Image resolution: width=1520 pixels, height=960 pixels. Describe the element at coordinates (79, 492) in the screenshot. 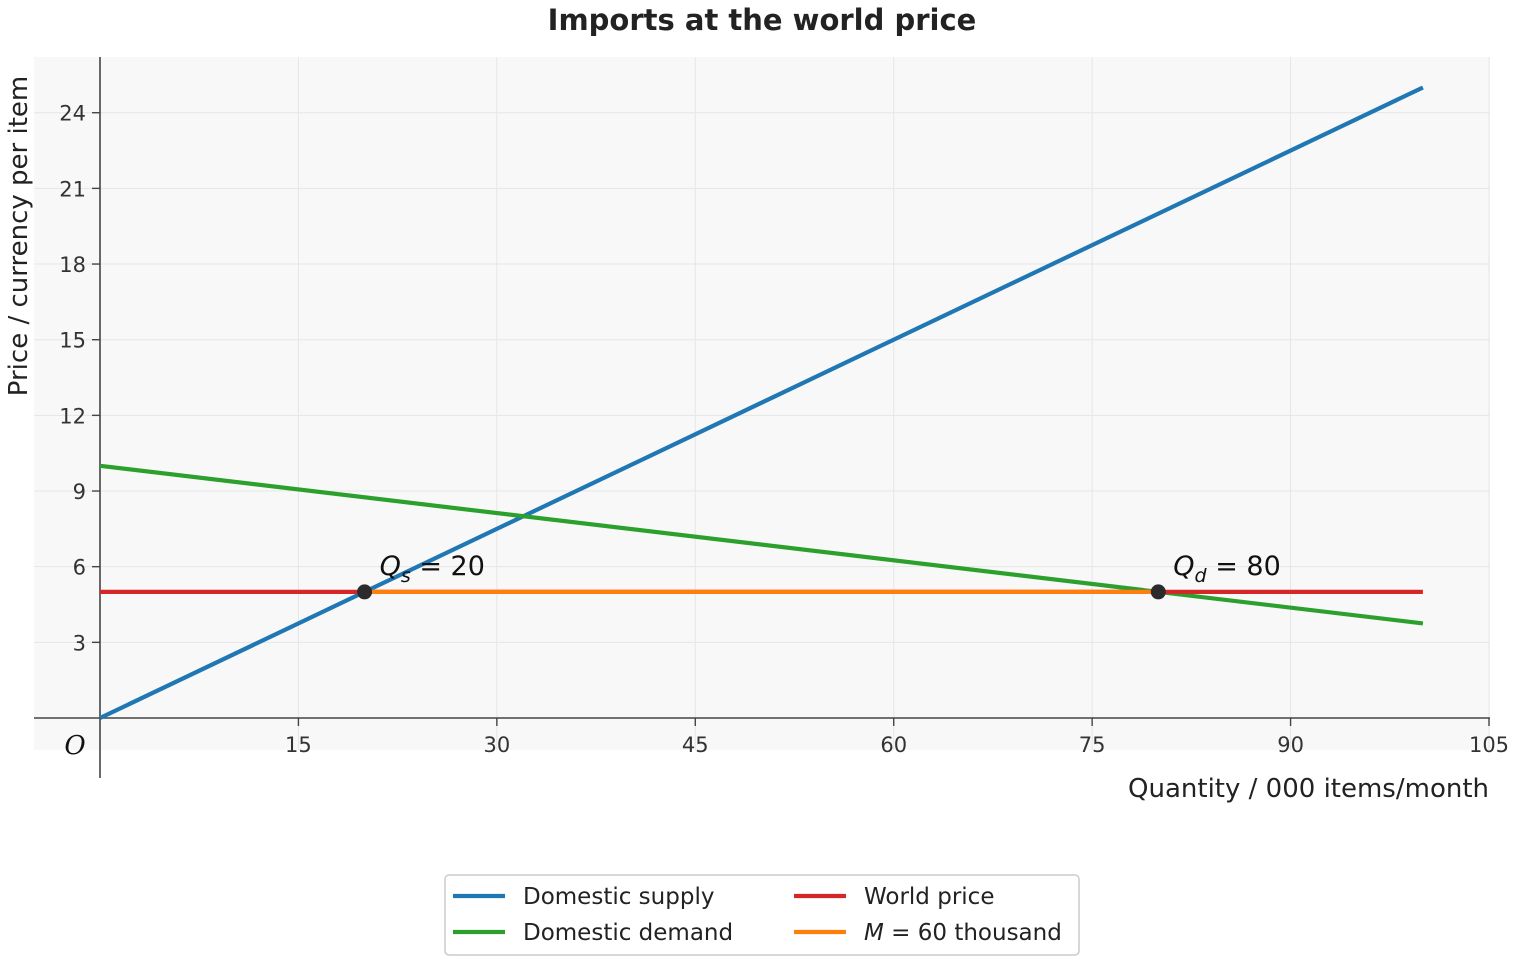

I see `y-tick-label: 9` at that location.